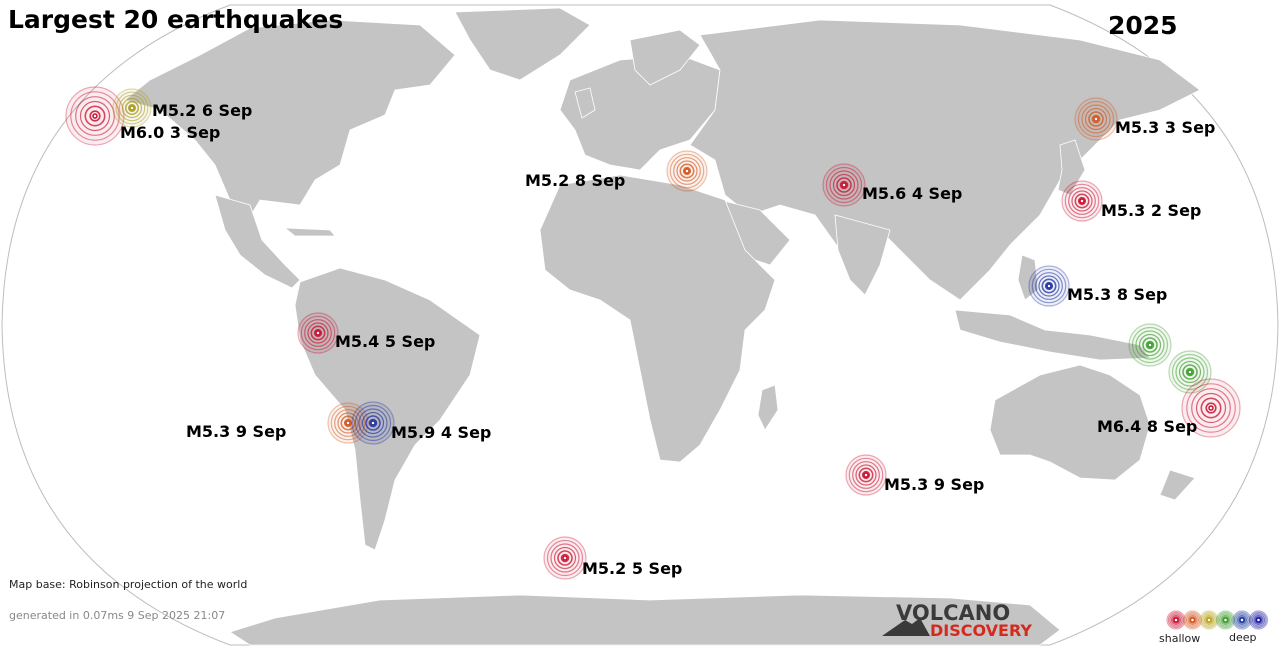 This screenshot has height=650, width=1280. What do you see at coordinates (1052, 335) in the screenshot?
I see `southeast-asia-islands` at bounding box center [1052, 335].